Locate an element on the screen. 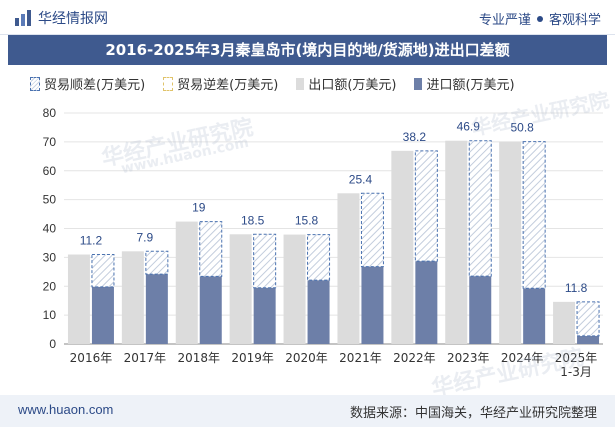 This screenshot has height=427, width=615. surplus-data-label: 25.4 is located at coordinates (361, 179).